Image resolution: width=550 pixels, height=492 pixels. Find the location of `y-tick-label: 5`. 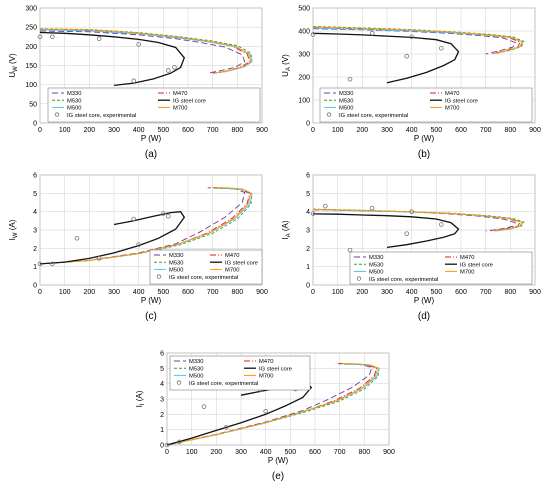

y-tick-label: 5 is located at coordinates (308, 194).